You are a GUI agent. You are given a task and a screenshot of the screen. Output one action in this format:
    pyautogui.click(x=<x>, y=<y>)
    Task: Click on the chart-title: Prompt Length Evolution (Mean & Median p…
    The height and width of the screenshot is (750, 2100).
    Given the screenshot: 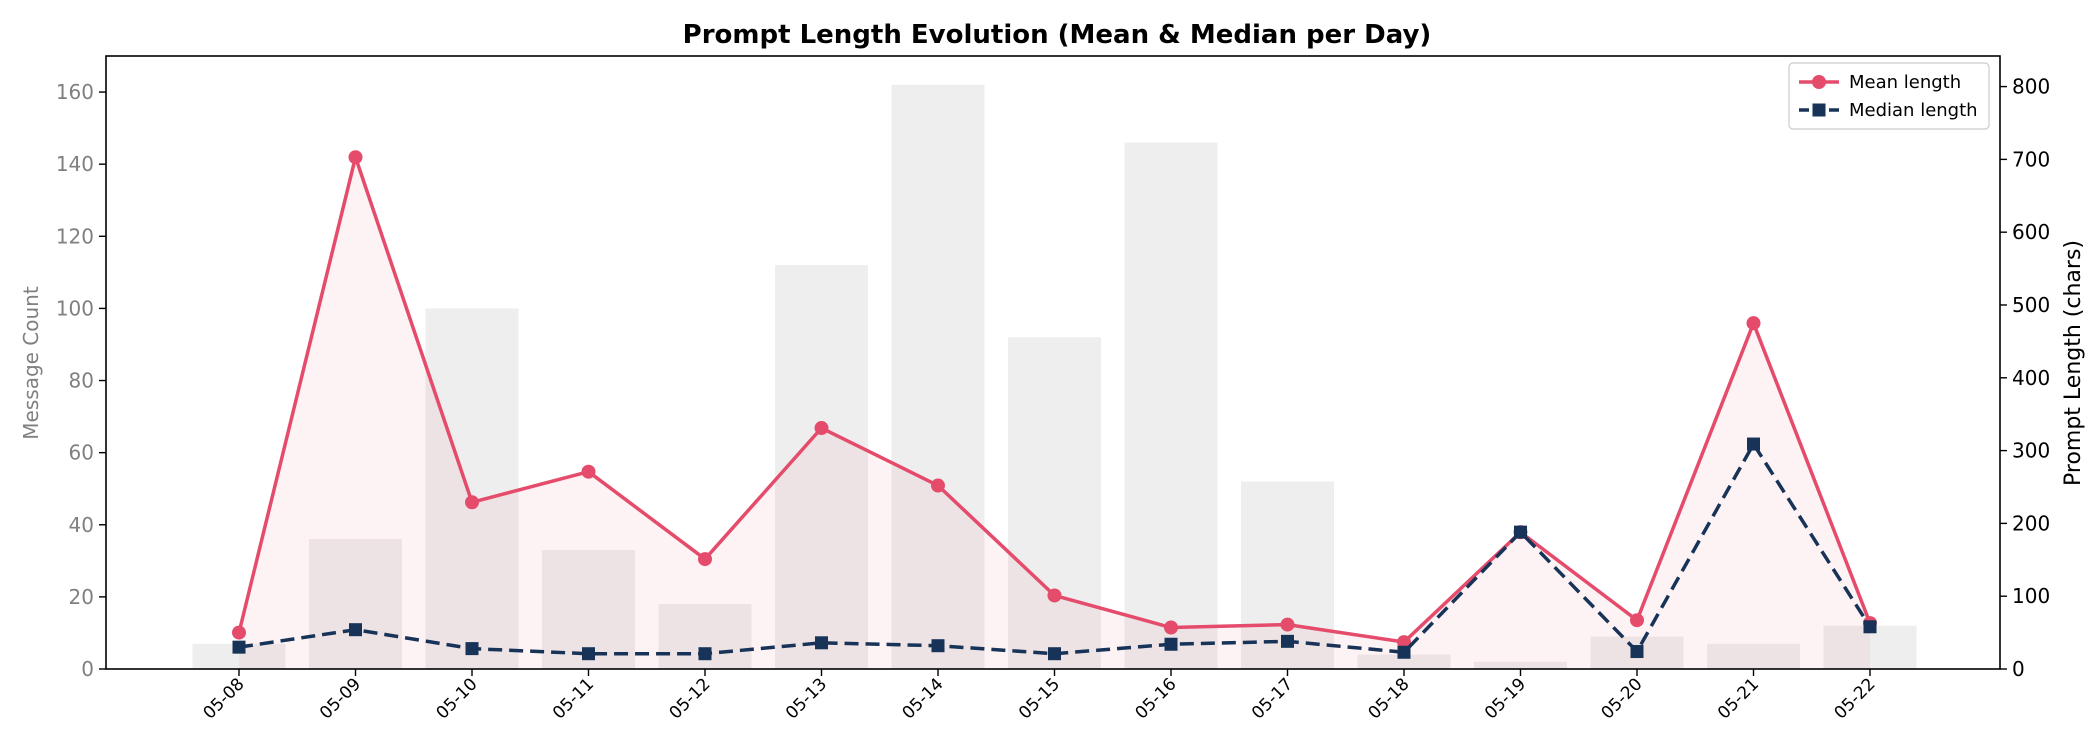 What is the action you would take?
    pyautogui.click(x=1057, y=35)
    